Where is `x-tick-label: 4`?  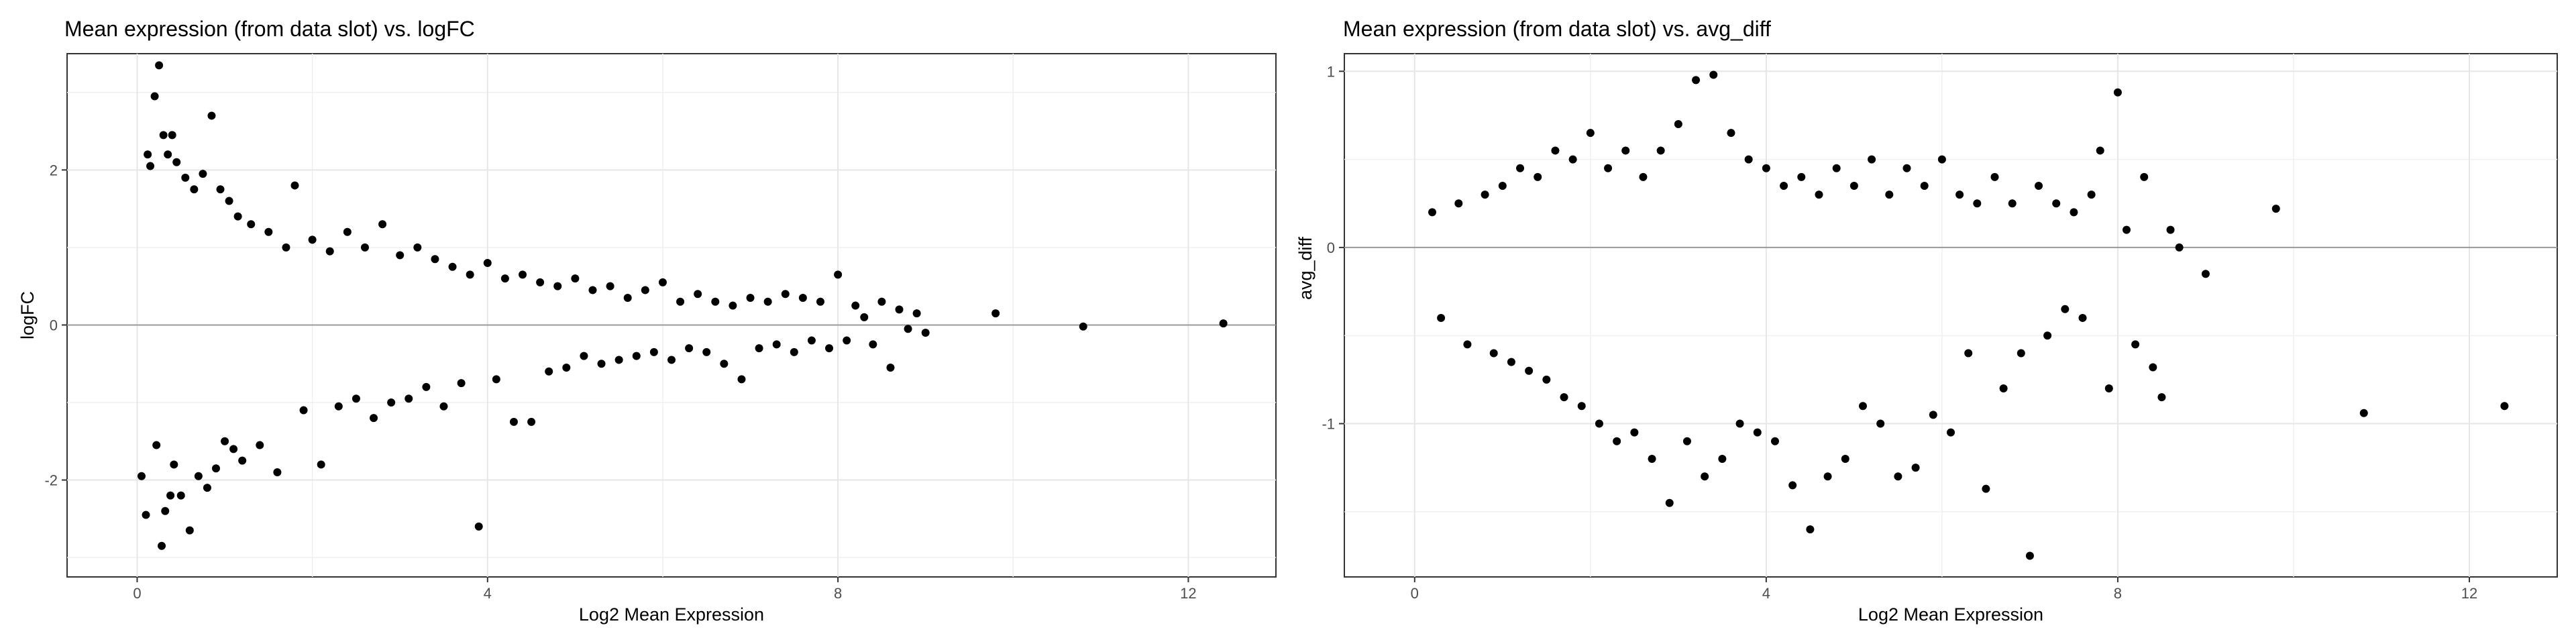
x-tick-label: 4 is located at coordinates (488, 593).